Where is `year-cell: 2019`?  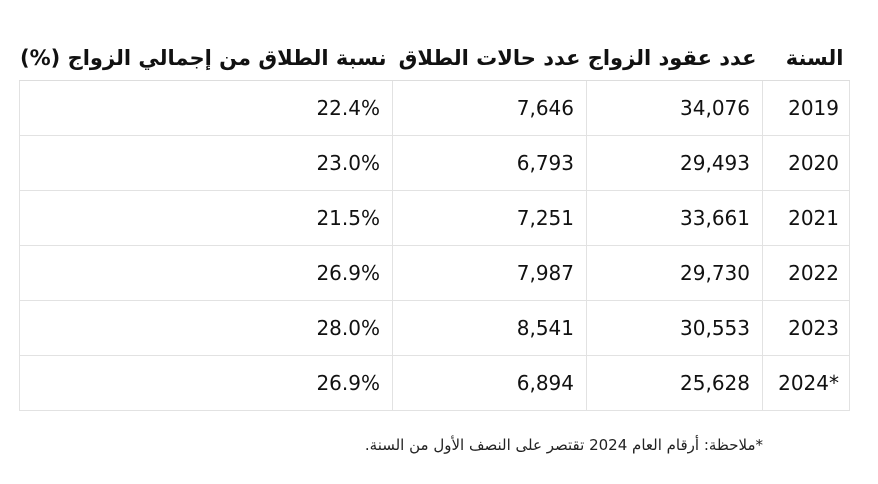
year-cell: 2019 is located at coordinates (806, 108).